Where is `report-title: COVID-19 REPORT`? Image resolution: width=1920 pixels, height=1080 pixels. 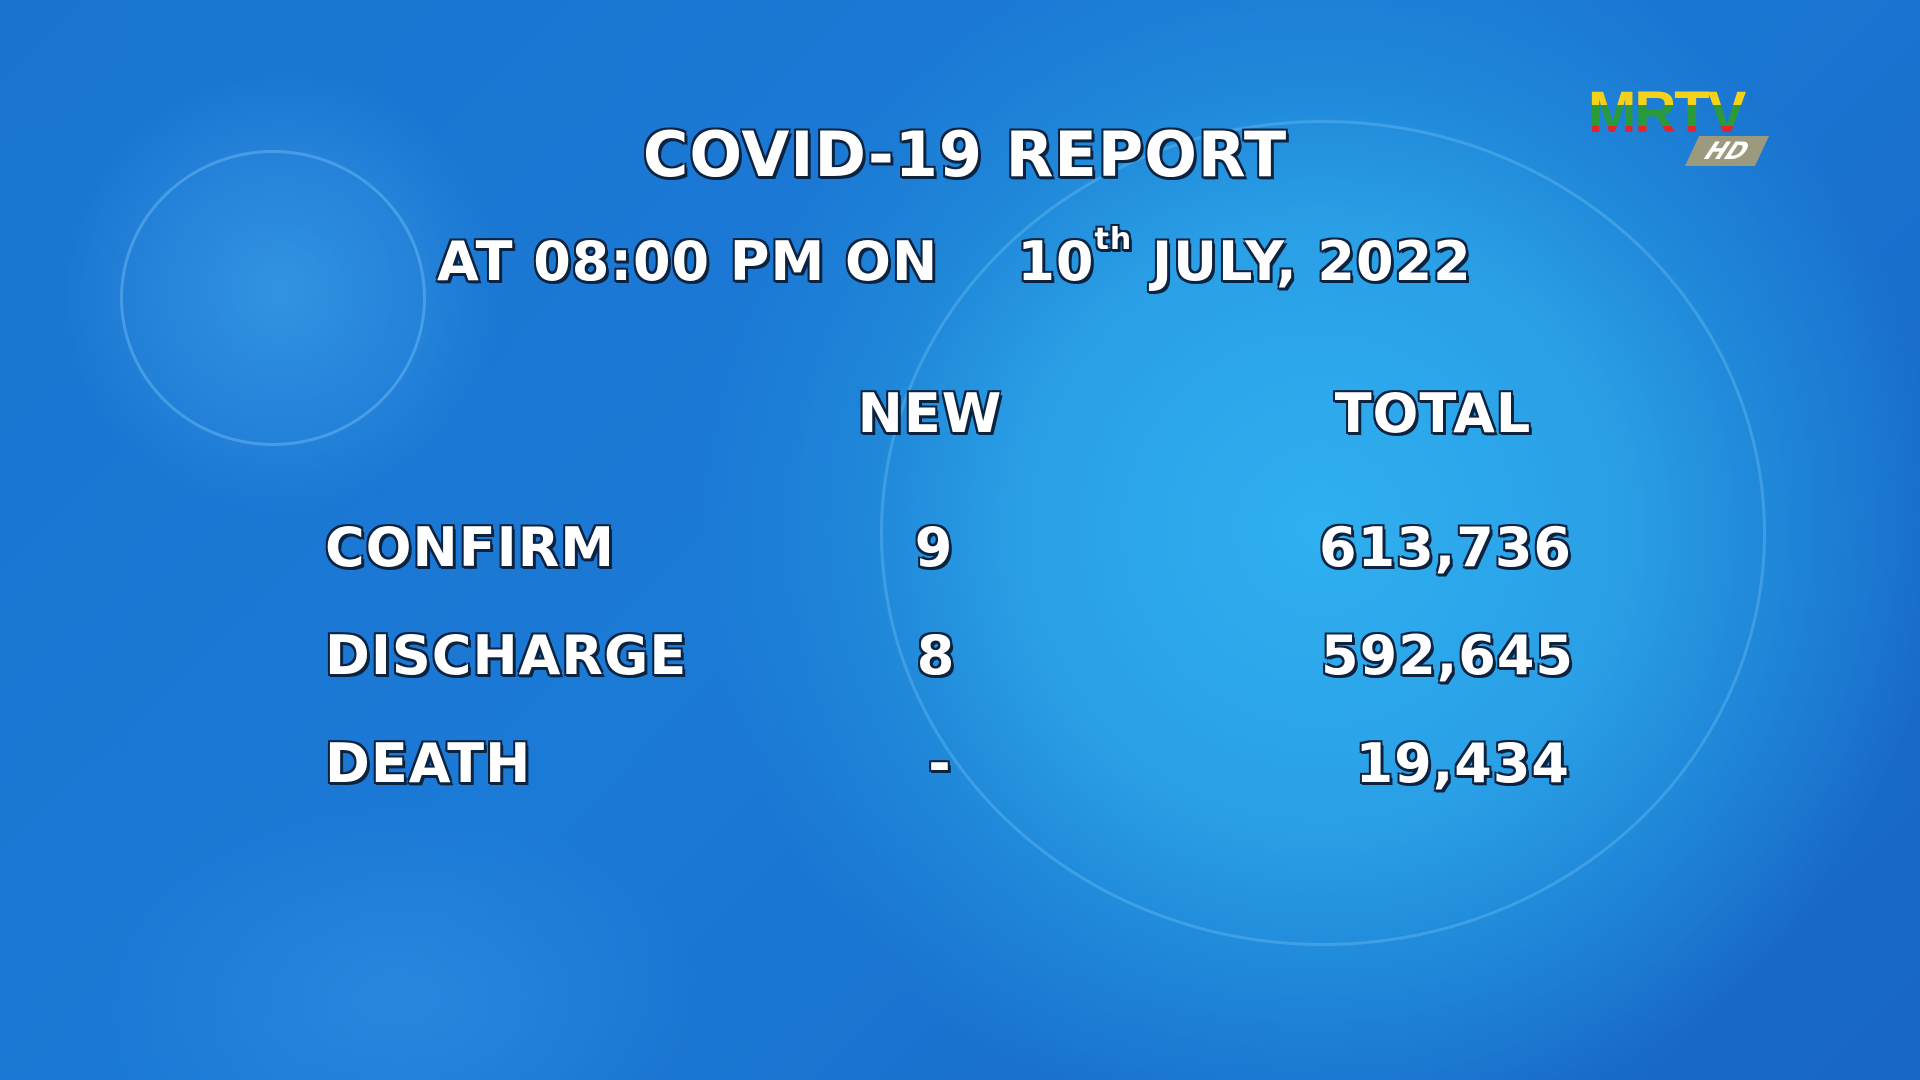 report-title: COVID-19 REPORT is located at coordinates (965, 154).